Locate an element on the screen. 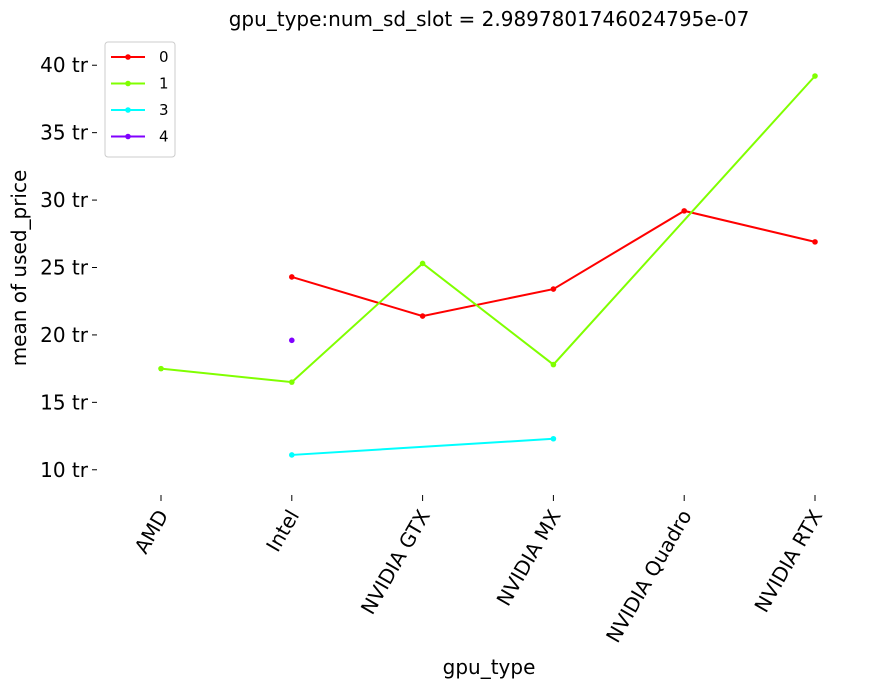  y-tick-label: 20 tr is located at coordinates (64, 335).